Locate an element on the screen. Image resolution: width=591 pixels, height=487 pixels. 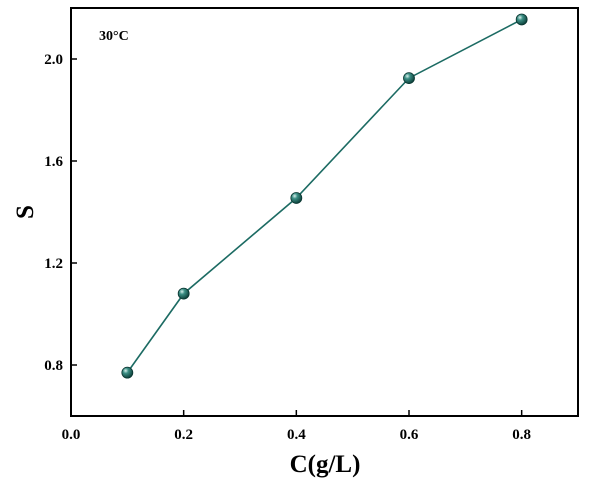
x-axis-title: C(g/L) is located at coordinates (325, 464).